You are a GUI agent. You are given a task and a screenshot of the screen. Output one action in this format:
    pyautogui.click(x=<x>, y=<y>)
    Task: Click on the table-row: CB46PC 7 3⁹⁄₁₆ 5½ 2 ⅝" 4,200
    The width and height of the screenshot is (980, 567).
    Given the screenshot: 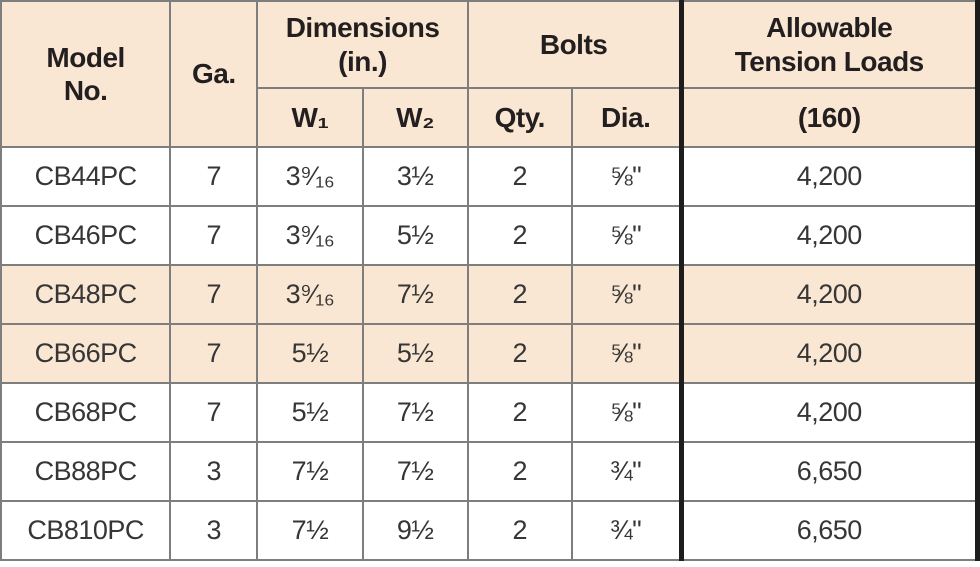 What is the action you would take?
    pyautogui.click(x=489, y=235)
    